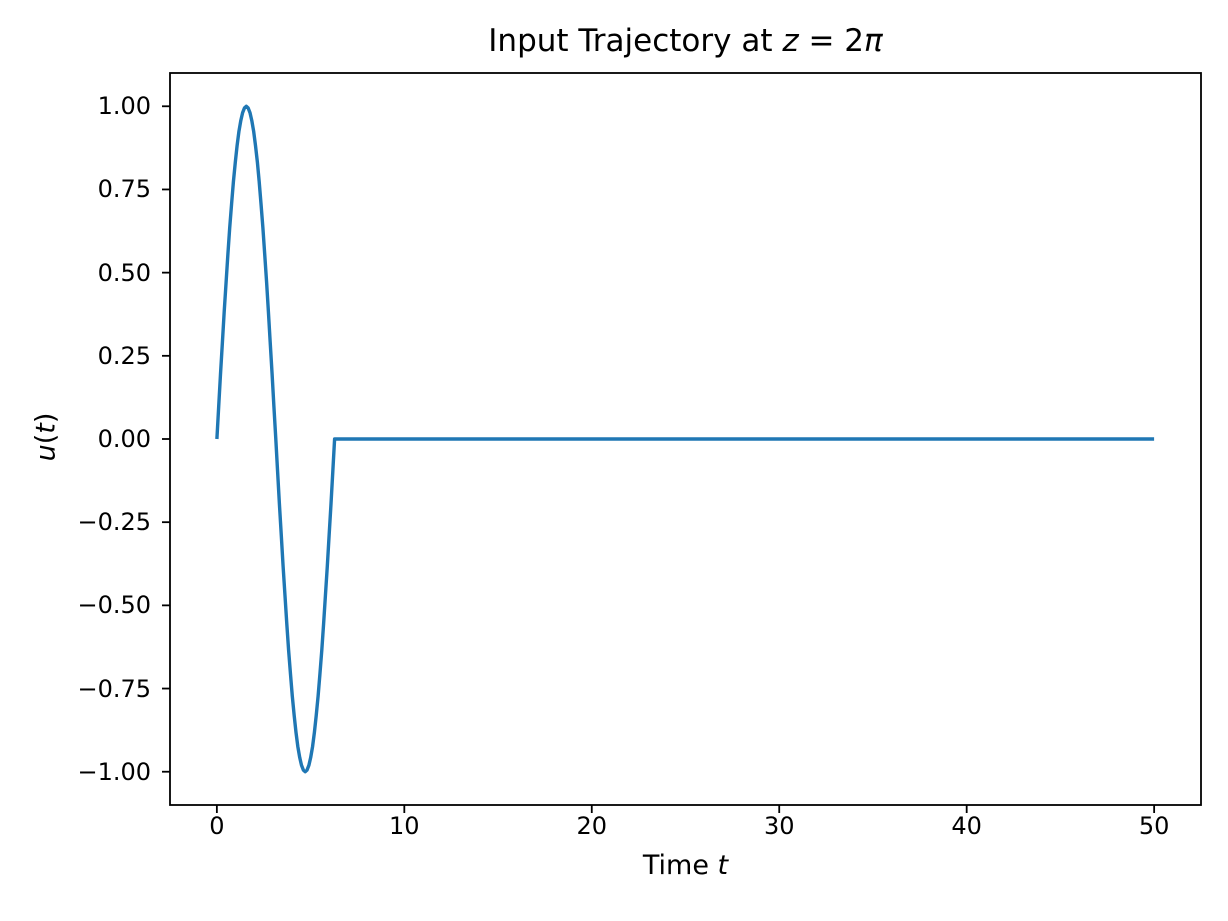  I want to click on y-axis-label: u(t), so click(46, 437).